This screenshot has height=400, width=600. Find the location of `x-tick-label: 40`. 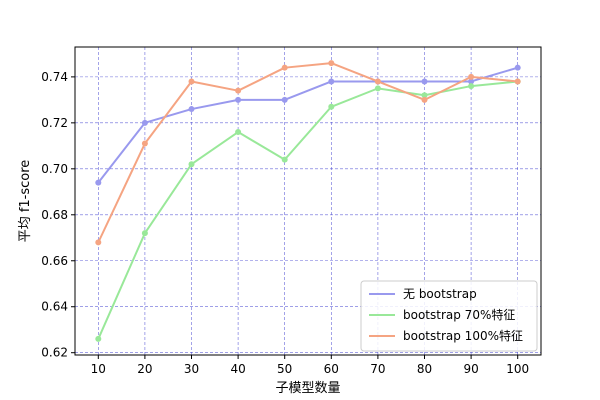

x-tick-label: 40 is located at coordinates (237, 369).